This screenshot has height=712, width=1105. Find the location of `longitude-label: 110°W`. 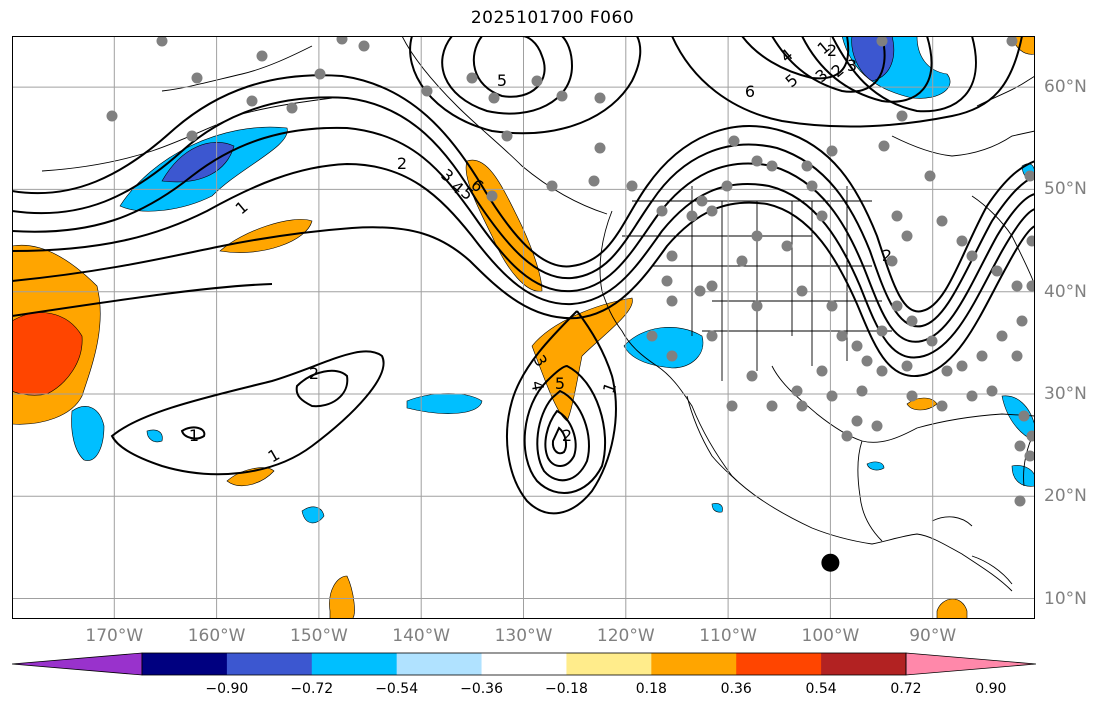

longitude-label: 110°W is located at coordinates (728, 636).